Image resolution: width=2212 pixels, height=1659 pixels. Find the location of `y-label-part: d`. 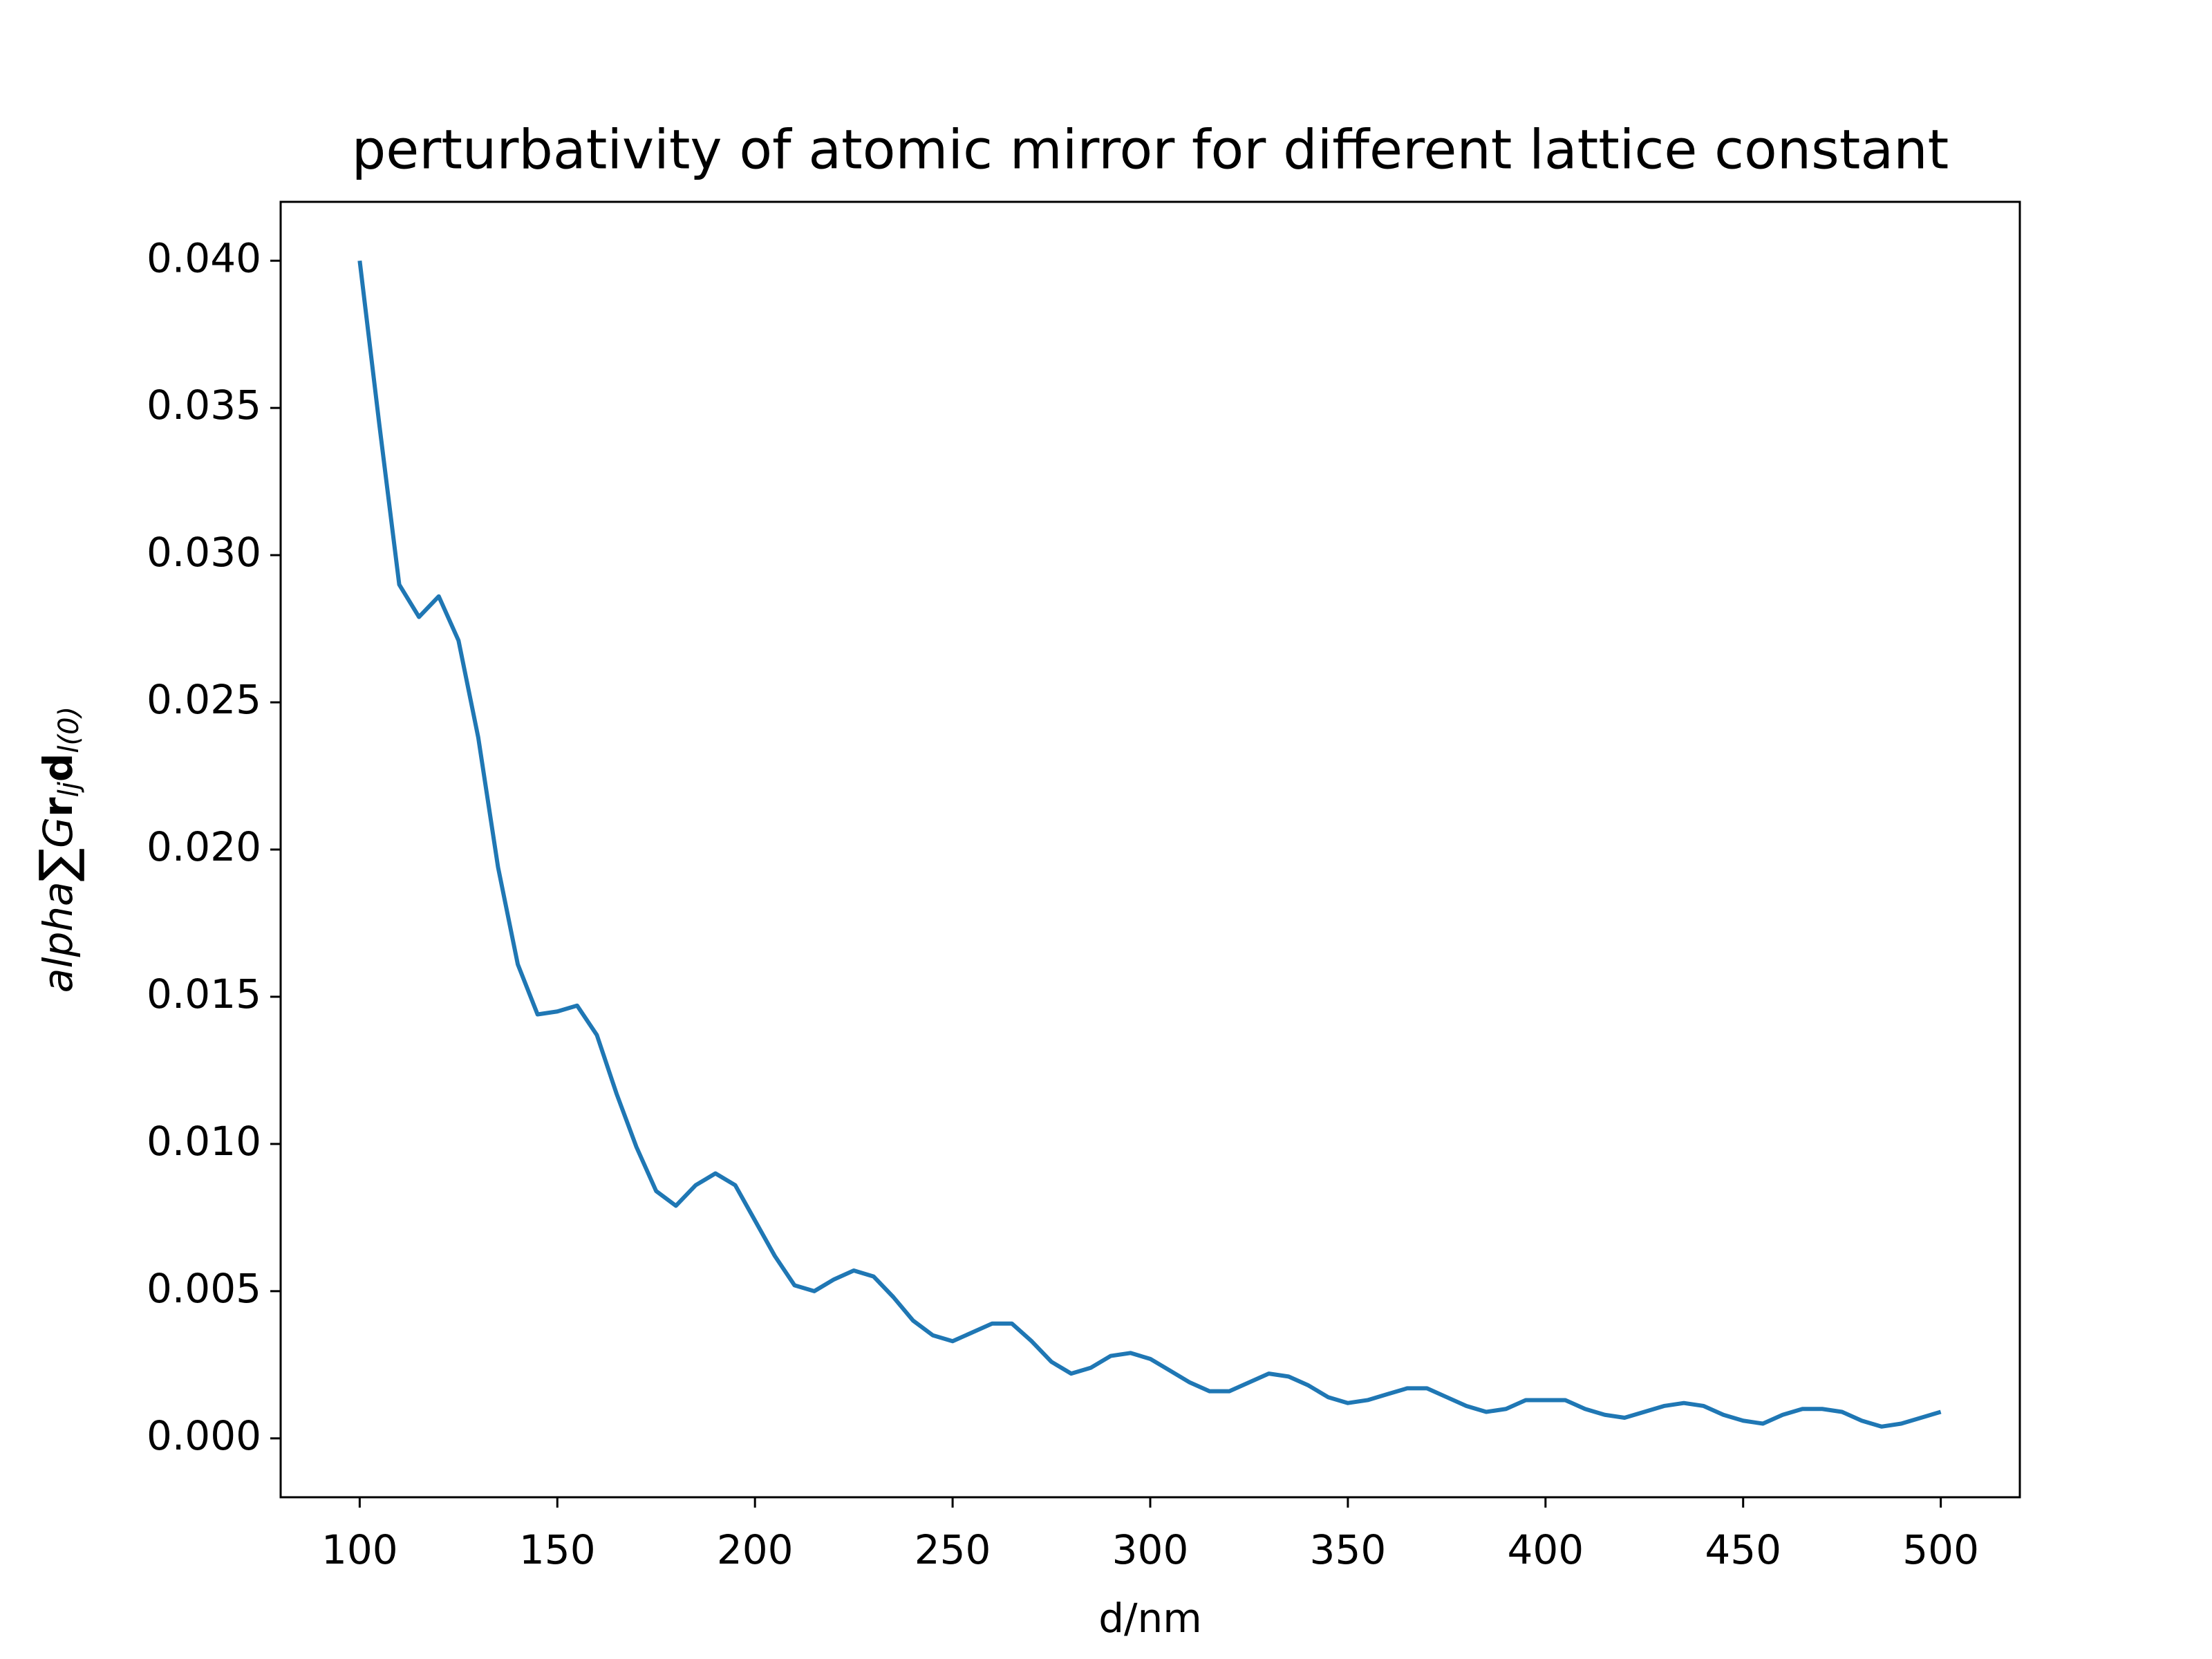

y-label-part: d is located at coordinates (59, 767).